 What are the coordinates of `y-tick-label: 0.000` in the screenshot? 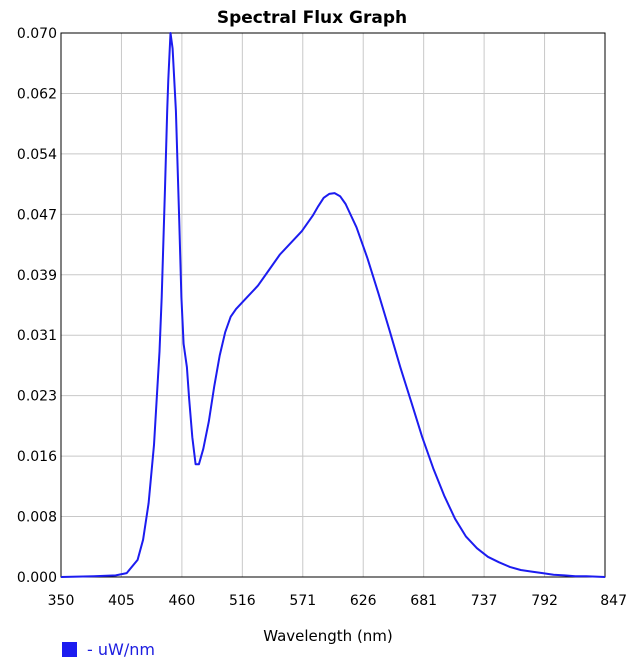 It's located at (37, 578).